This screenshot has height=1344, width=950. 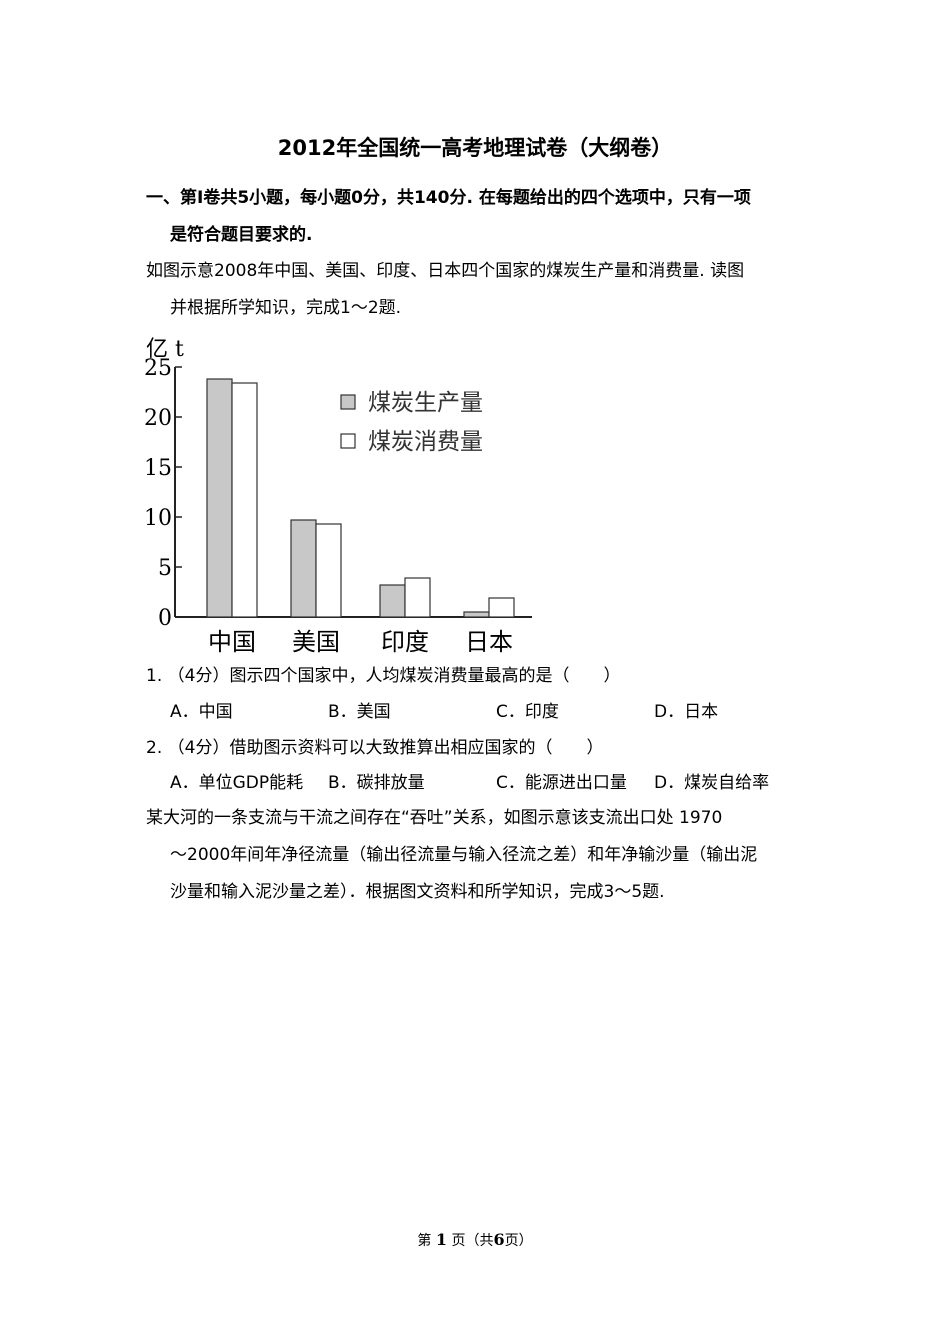 I want to click on x-tick-label: 日本, so click(x=489, y=642).